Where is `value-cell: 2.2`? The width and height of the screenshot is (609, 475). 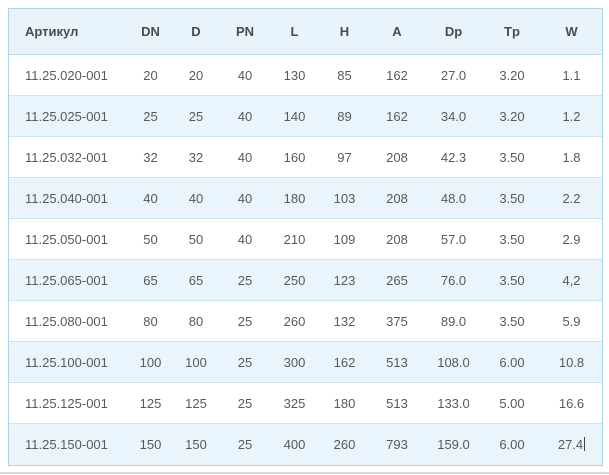 value-cell: 2.2 is located at coordinates (571, 198).